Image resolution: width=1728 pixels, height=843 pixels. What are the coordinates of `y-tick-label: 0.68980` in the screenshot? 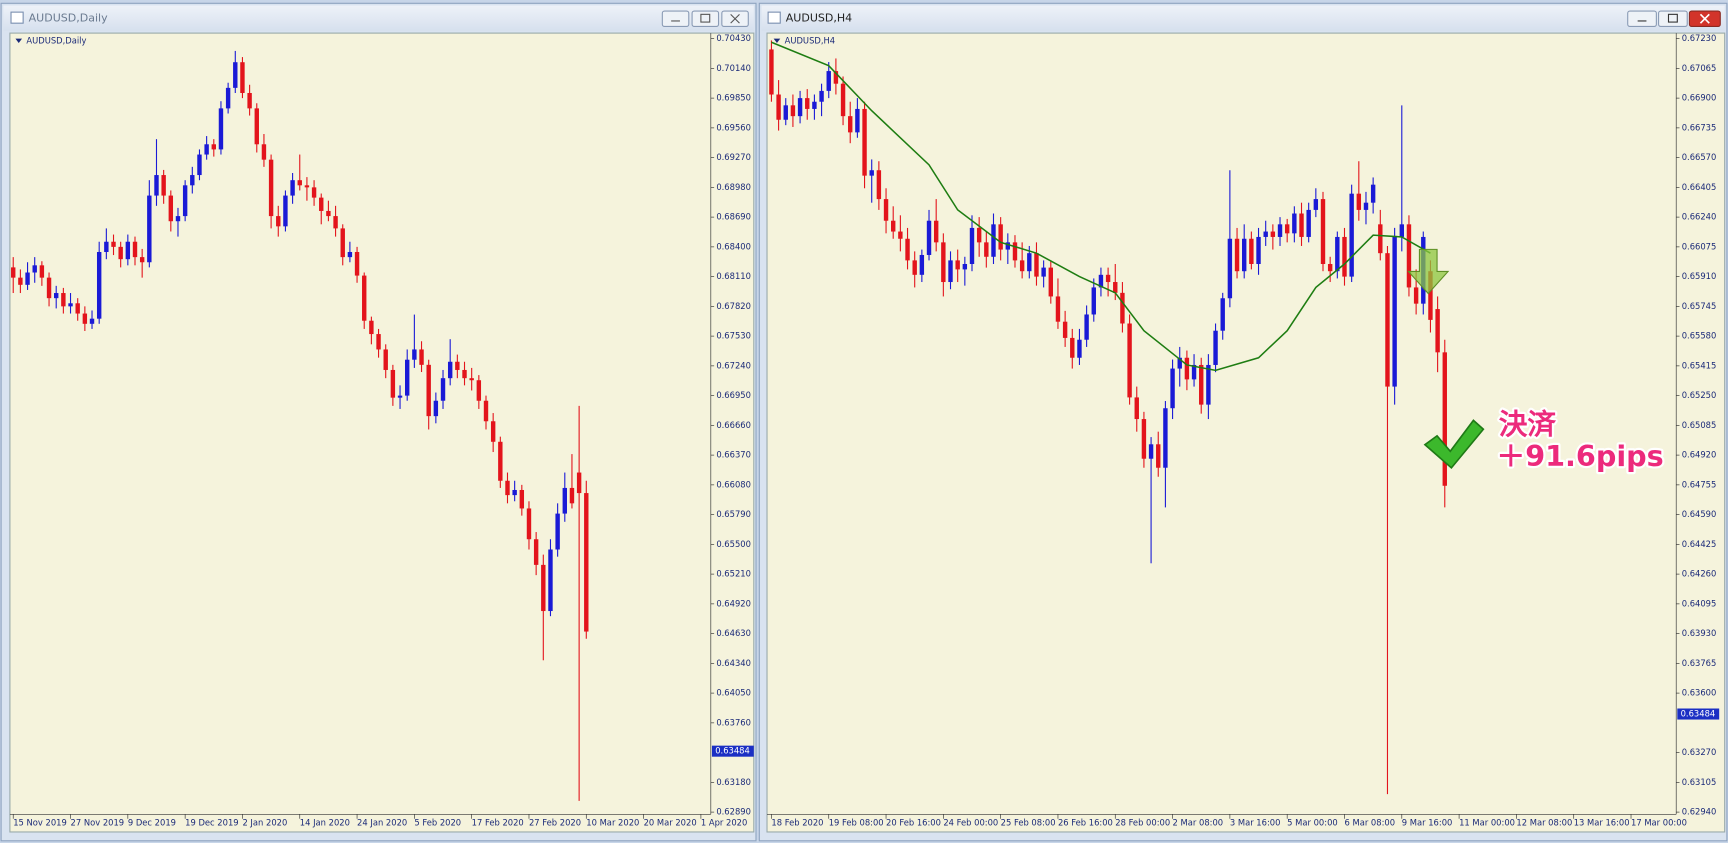 It's located at (733, 187).